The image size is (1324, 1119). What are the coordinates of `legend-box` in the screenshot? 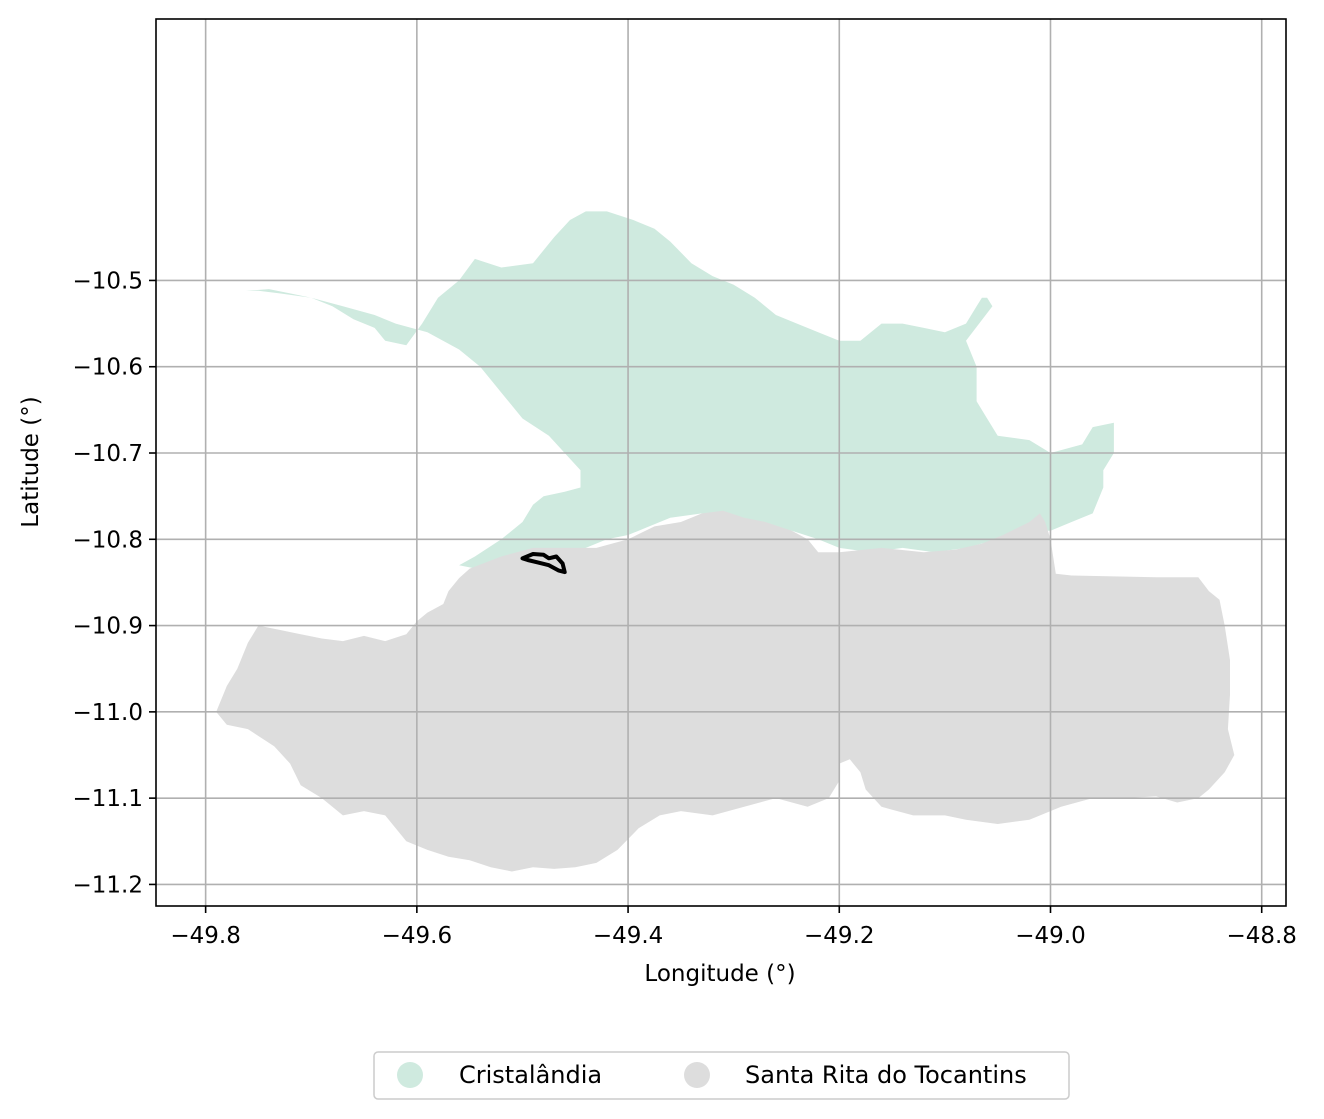 It's located at (721, 1075).